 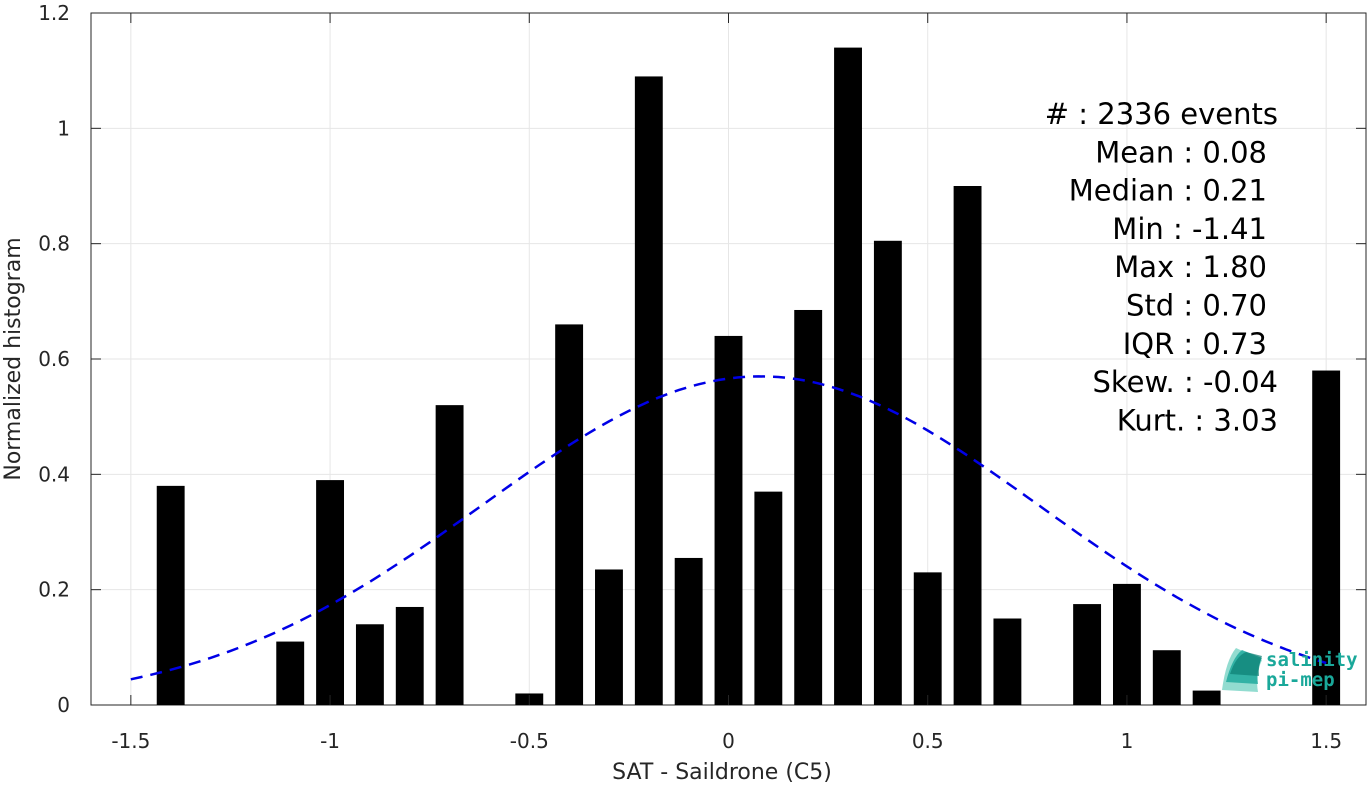 I want to click on x-tick-labels: -1.5 -1 -0.5 0 0.5 1 1.5, so click(x=726, y=741).